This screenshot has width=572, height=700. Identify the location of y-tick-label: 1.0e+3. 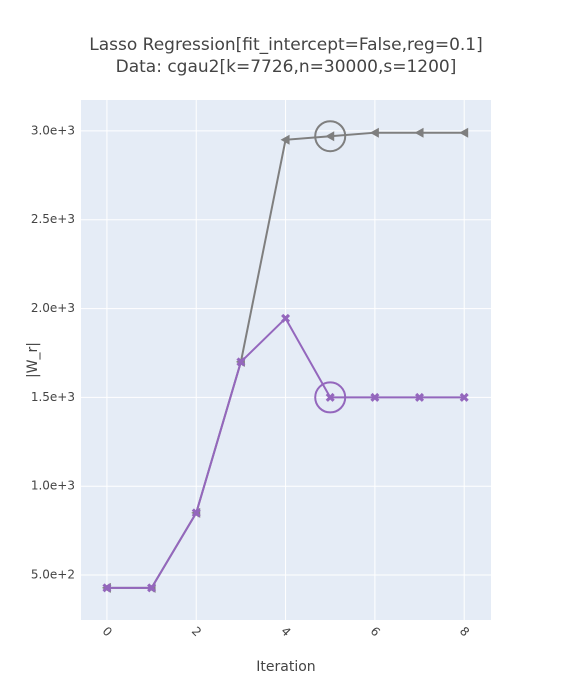
(53, 486).